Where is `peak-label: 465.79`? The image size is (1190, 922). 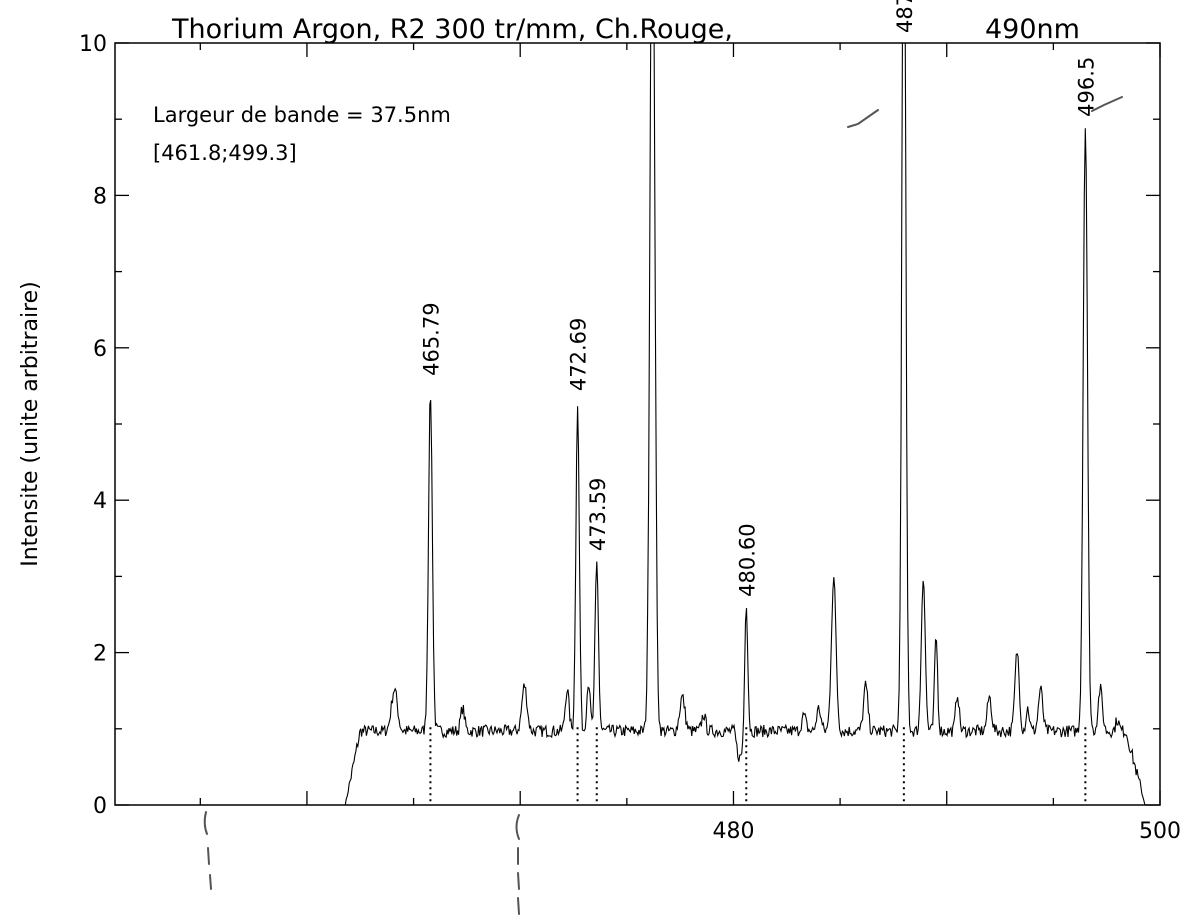
peak-label: 465.79 is located at coordinates (431, 338).